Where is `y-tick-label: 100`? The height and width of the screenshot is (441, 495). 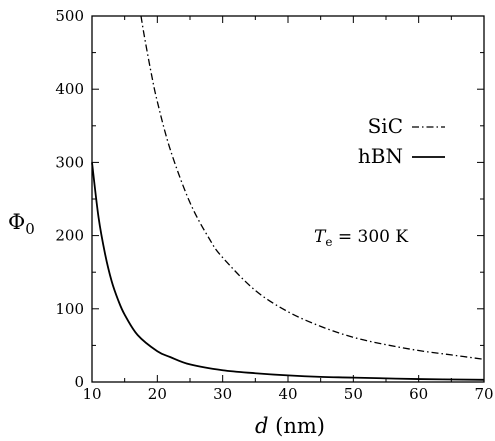 y-tick-label: 100 is located at coordinates (69, 309).